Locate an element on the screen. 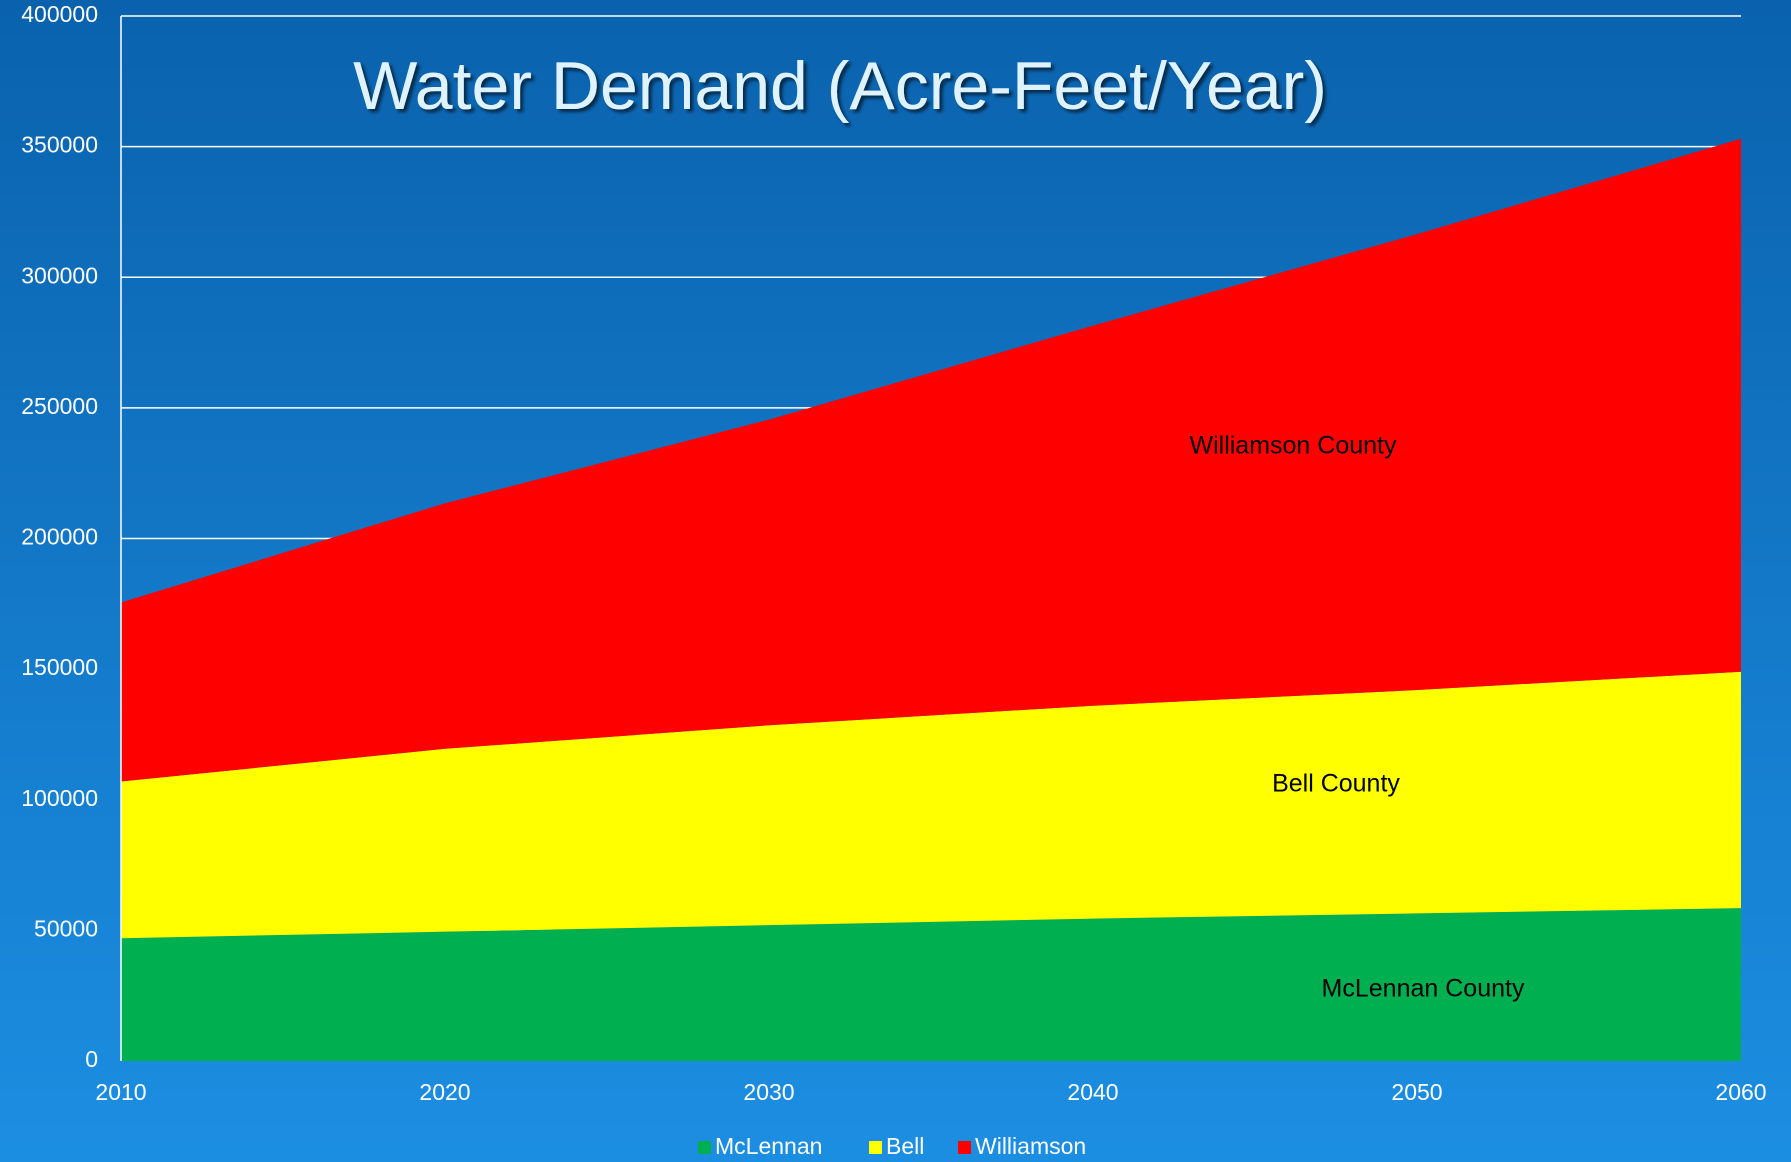  y-tick-label: 400000 is located at coordinates (59, 14).